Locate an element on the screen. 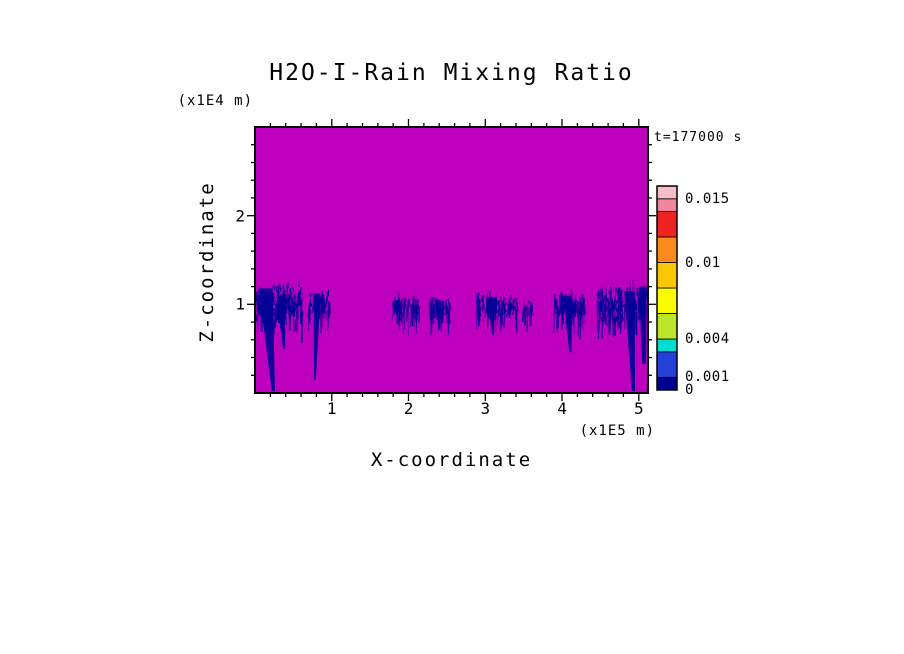 The width and height of the screenshot is (904, 654). colorbar is located at coordinates (667, 288).